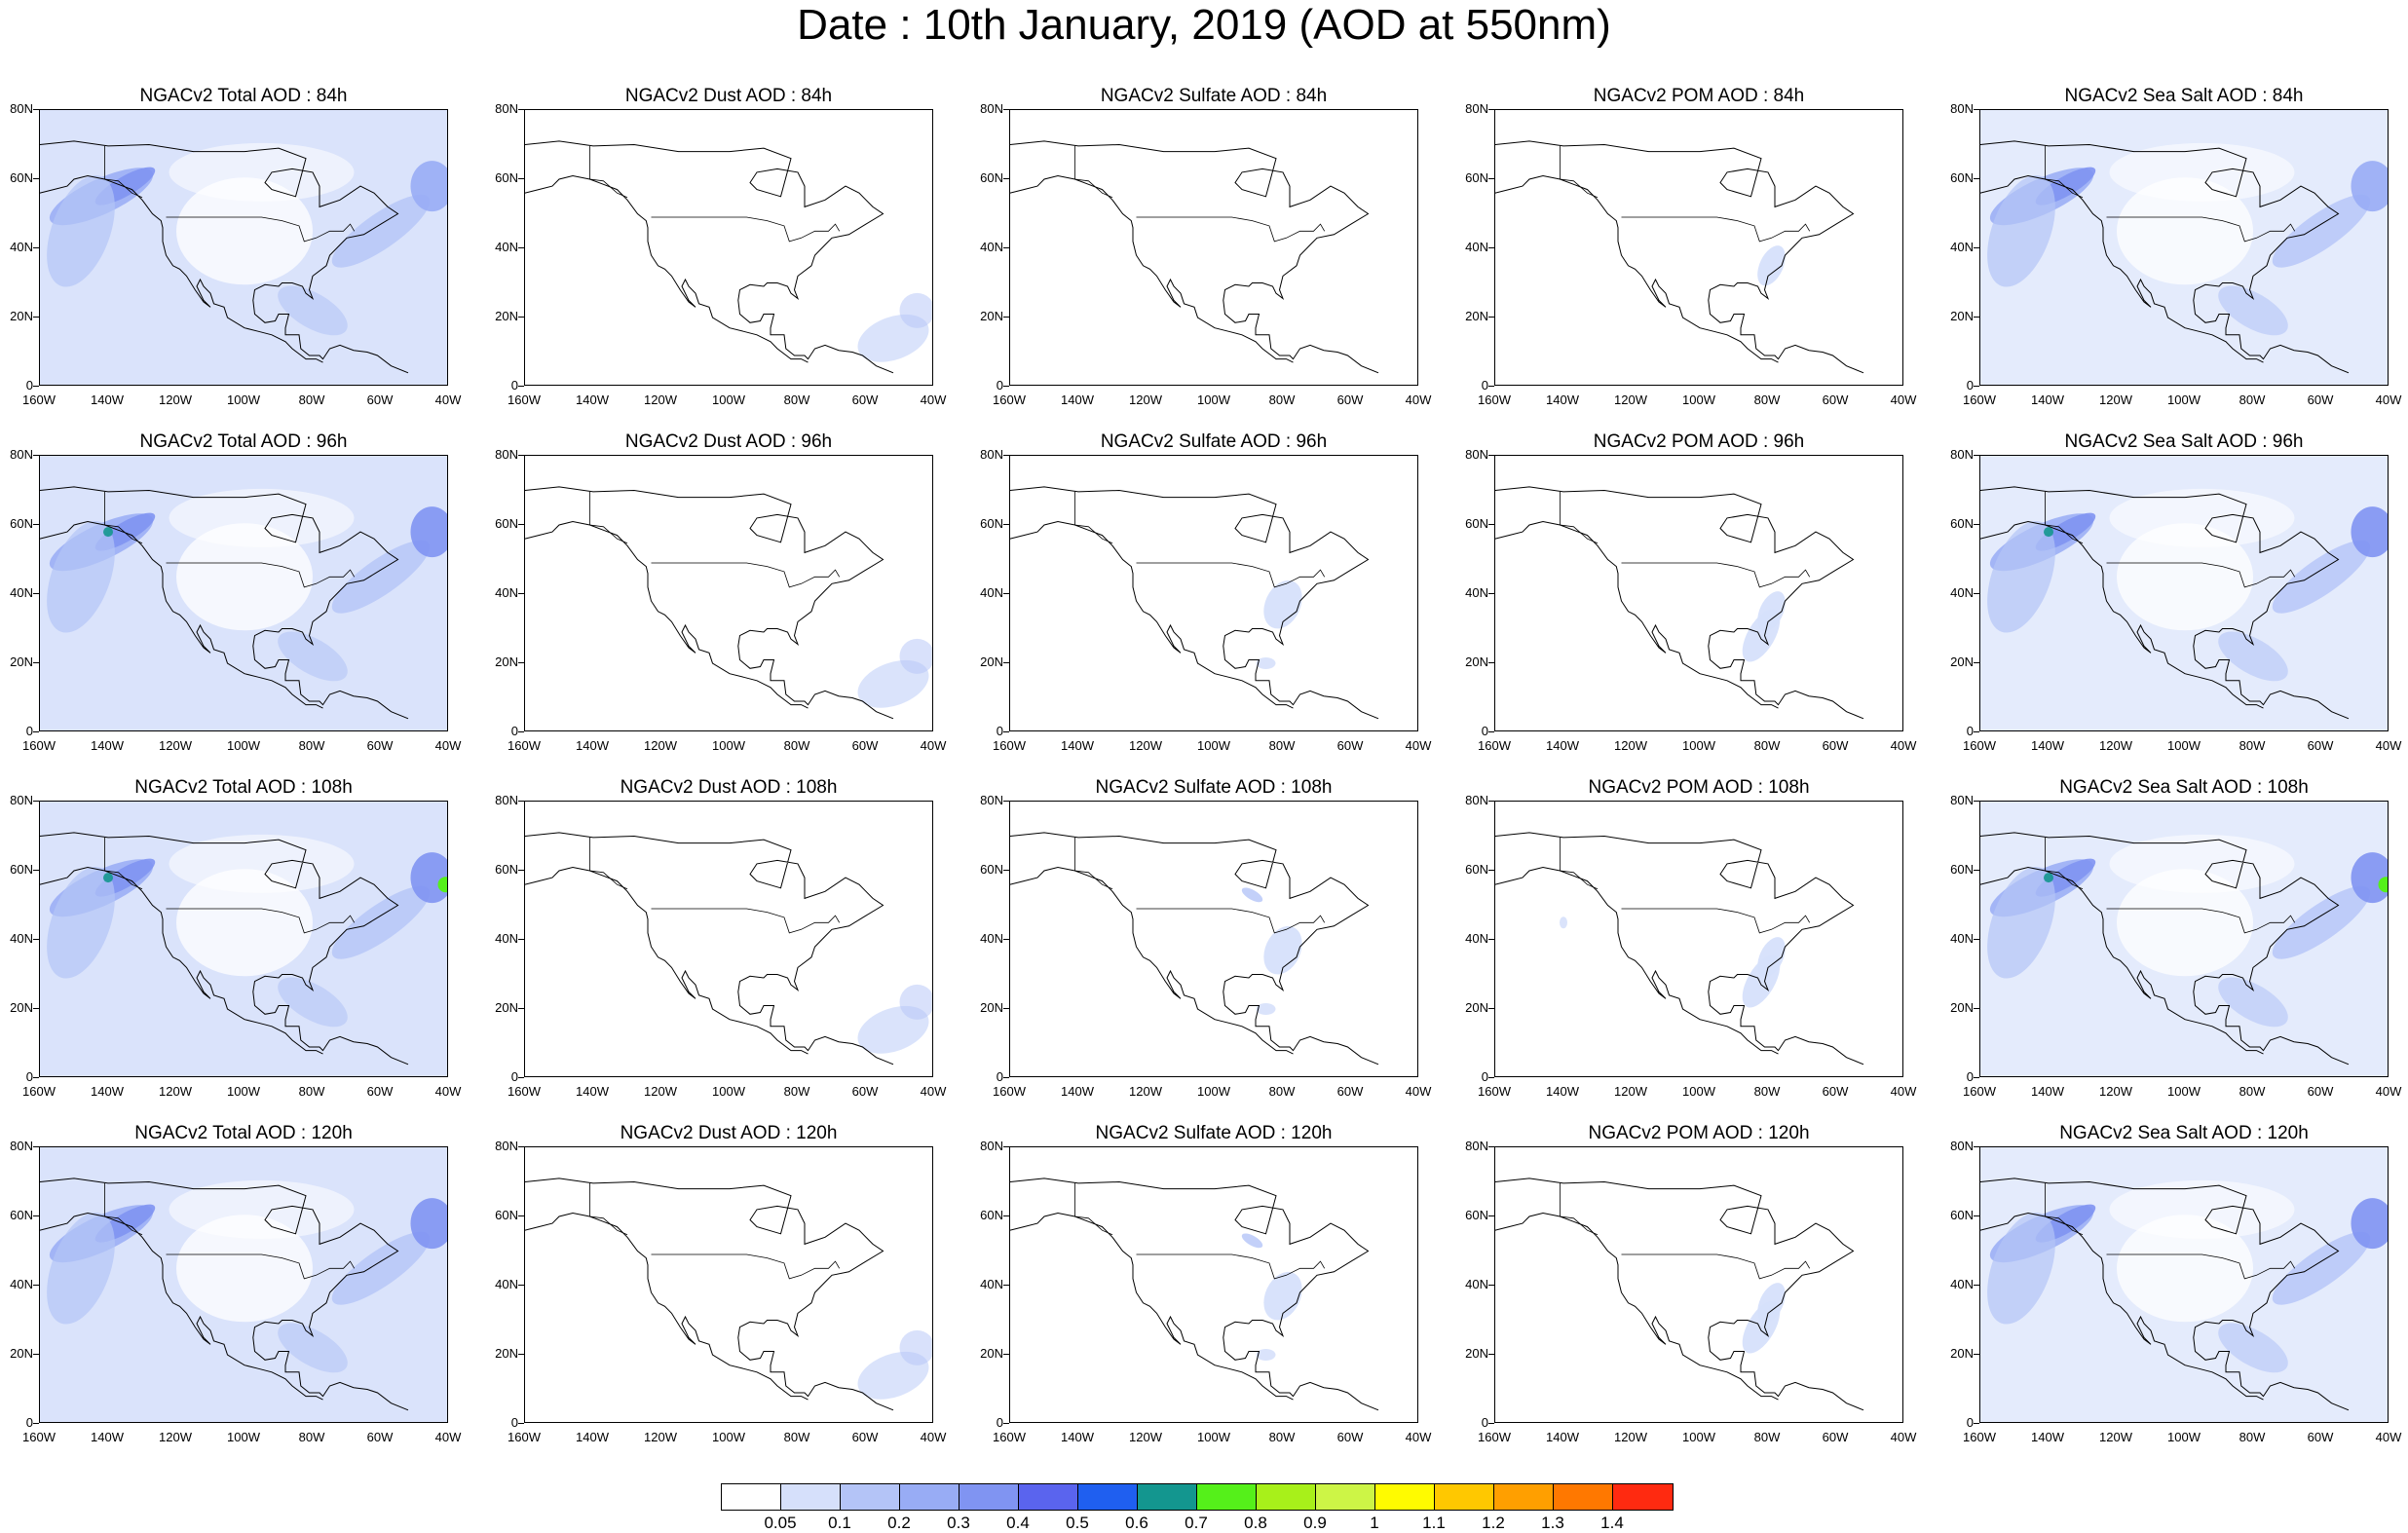 This screenshot has height=1533, width=2408. I want to click on panel-title: NGACv2 Sea Salt AOD : 84h, so click(2184, 96).